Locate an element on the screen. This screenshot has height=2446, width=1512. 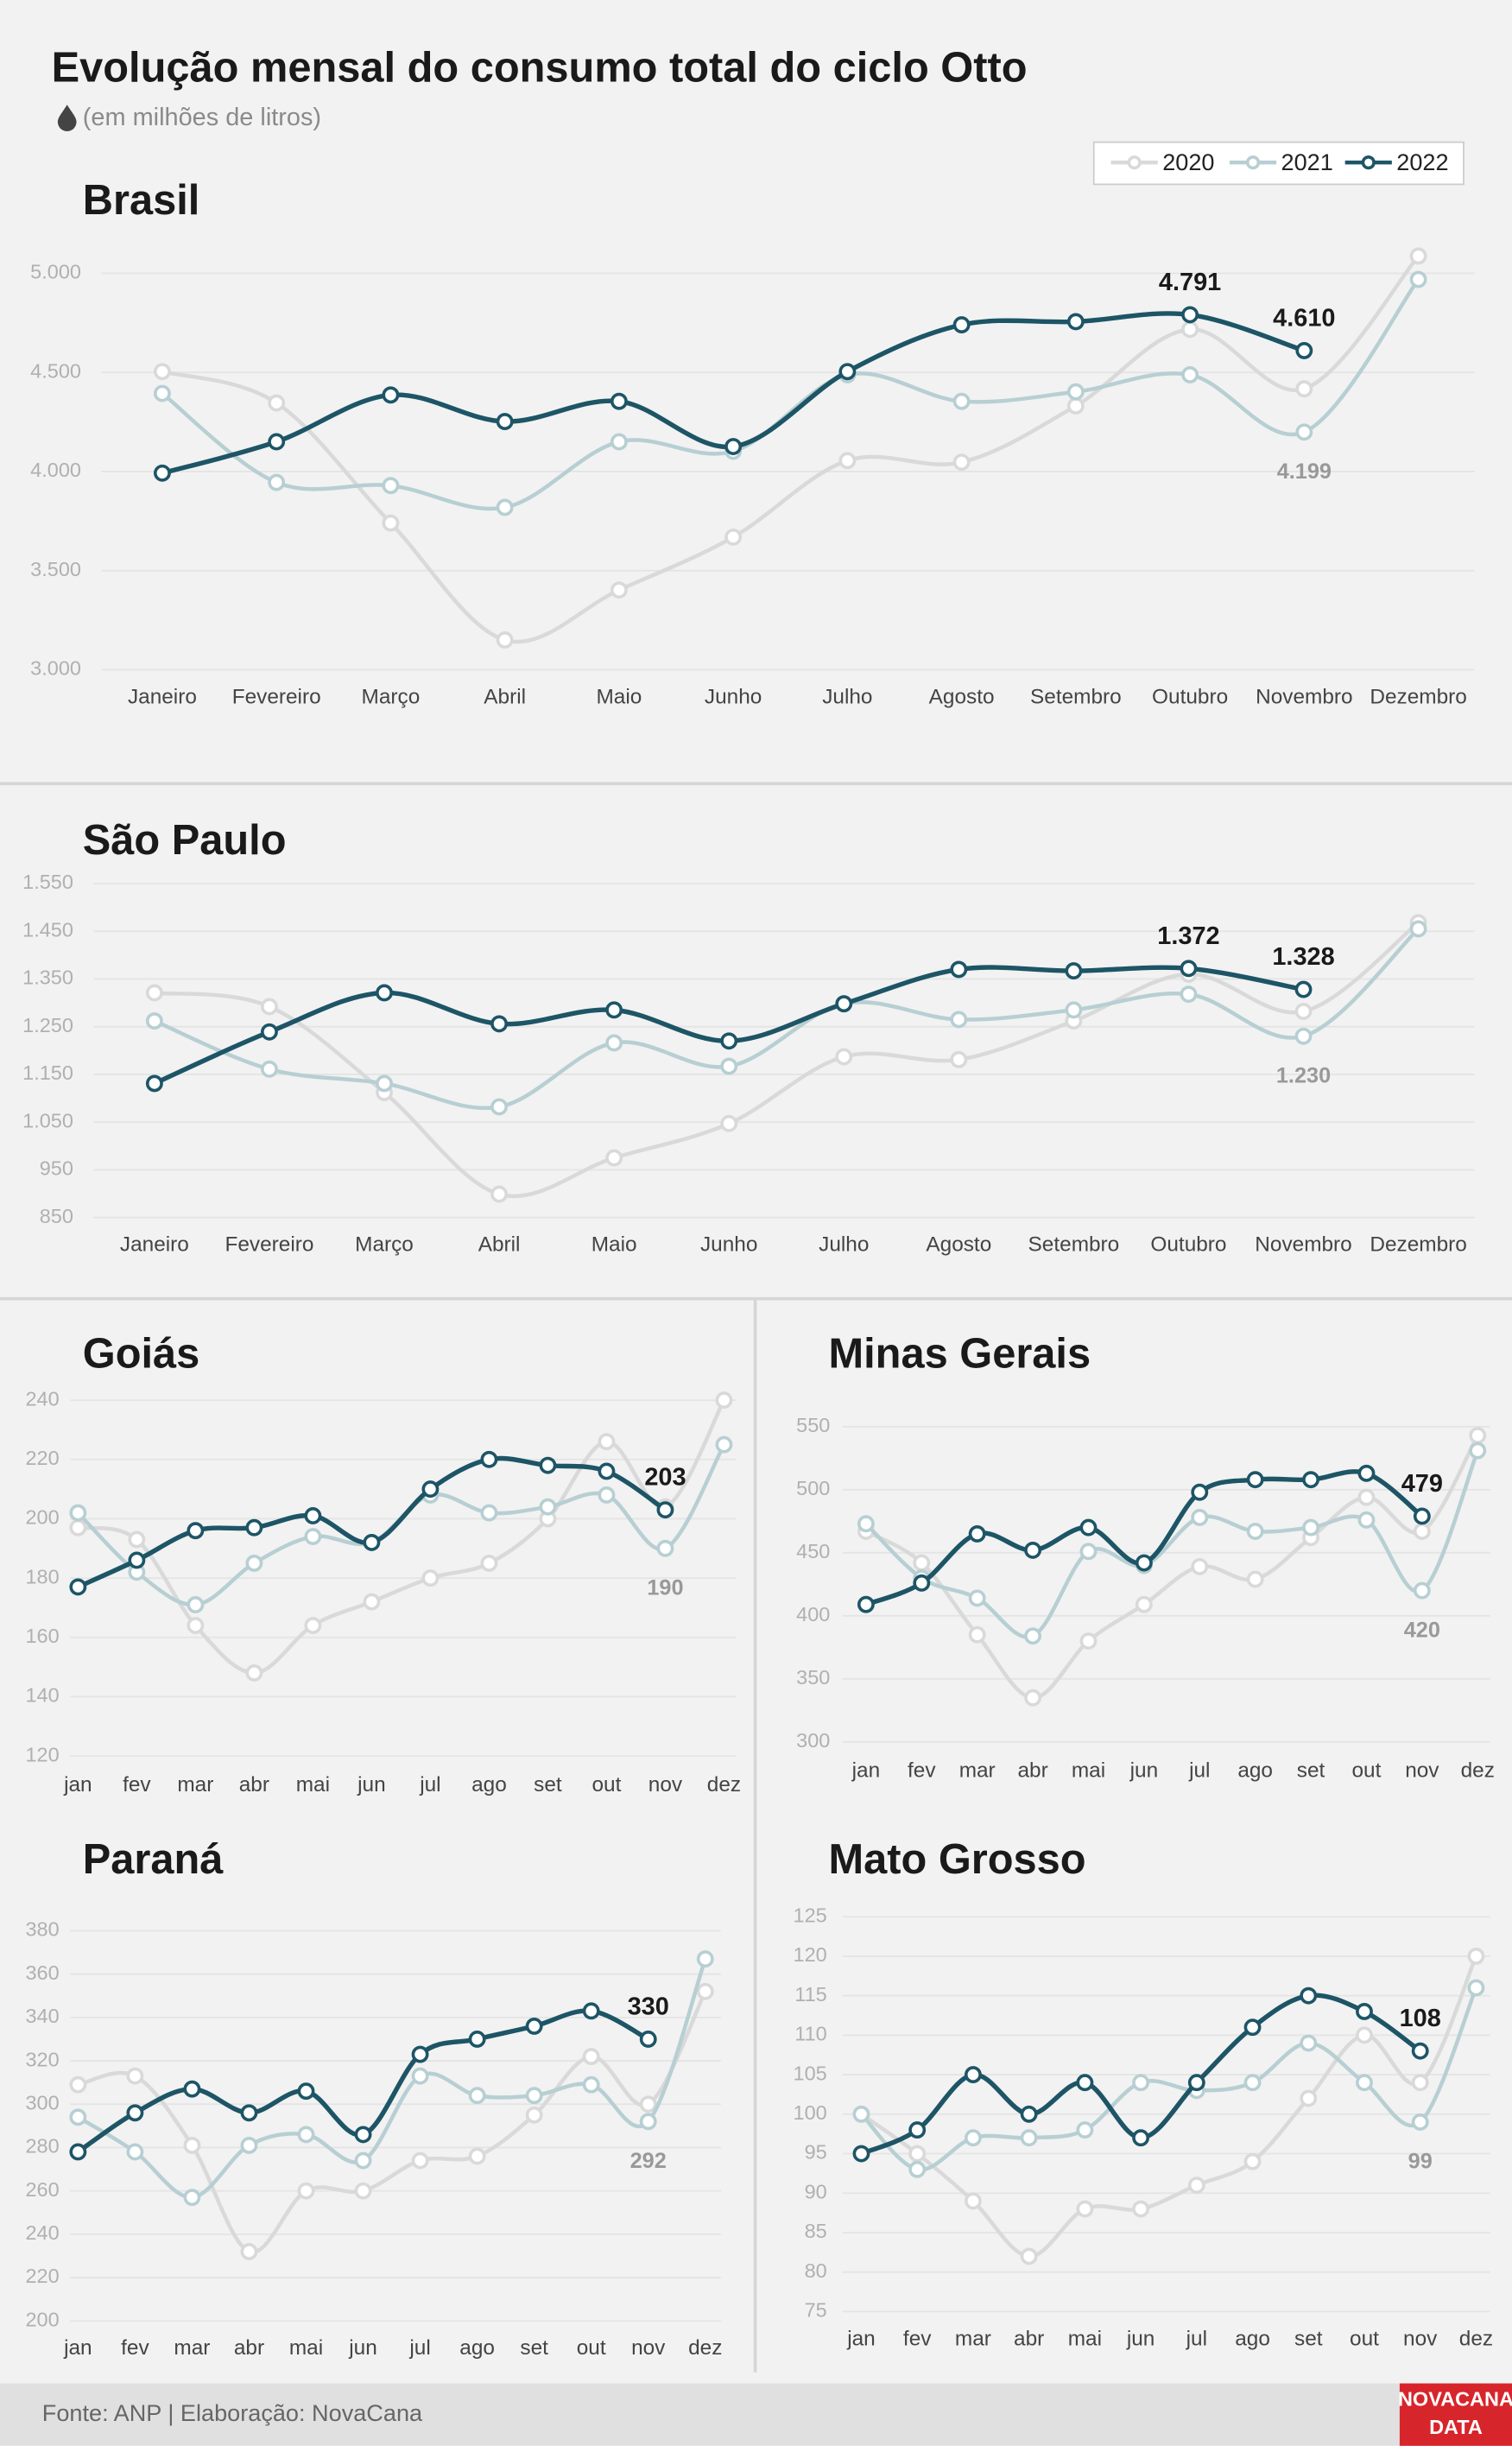
x-tick-label: jun is located at coordinates (362, 2348).